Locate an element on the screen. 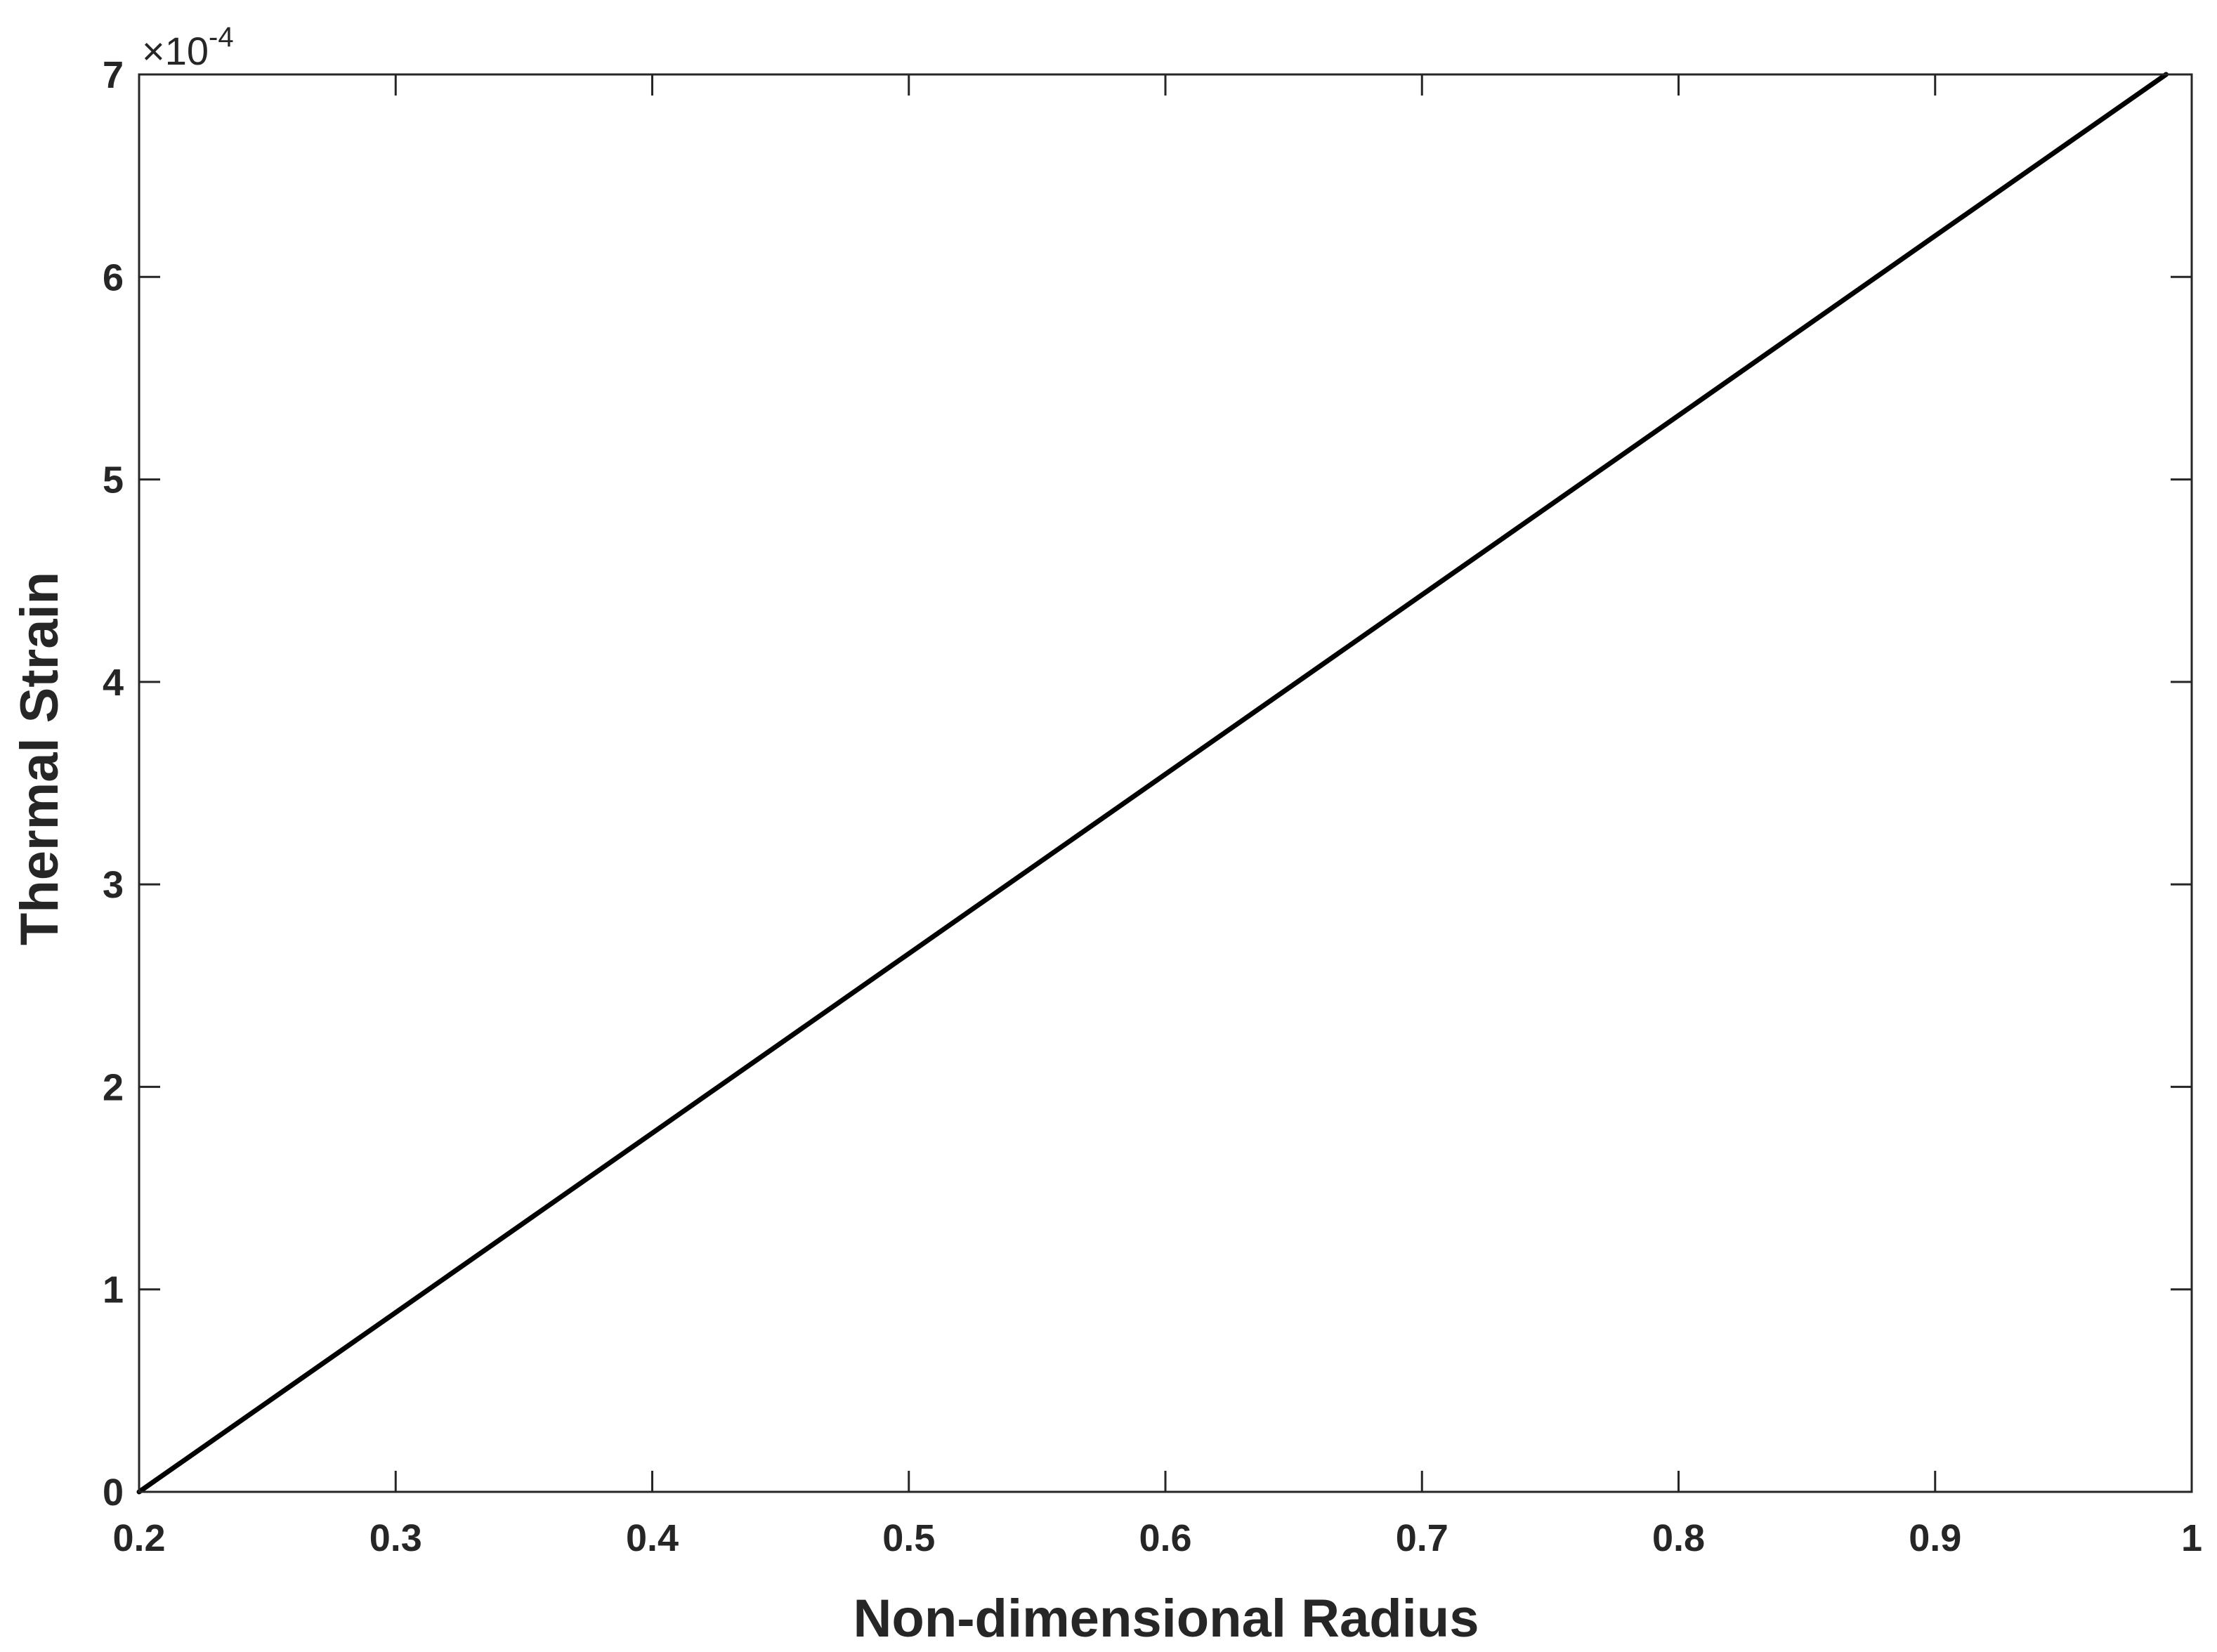 This screenshot has width=2217, height=1652. y-tick-label: 2 is located at coordinates (113, 1087).